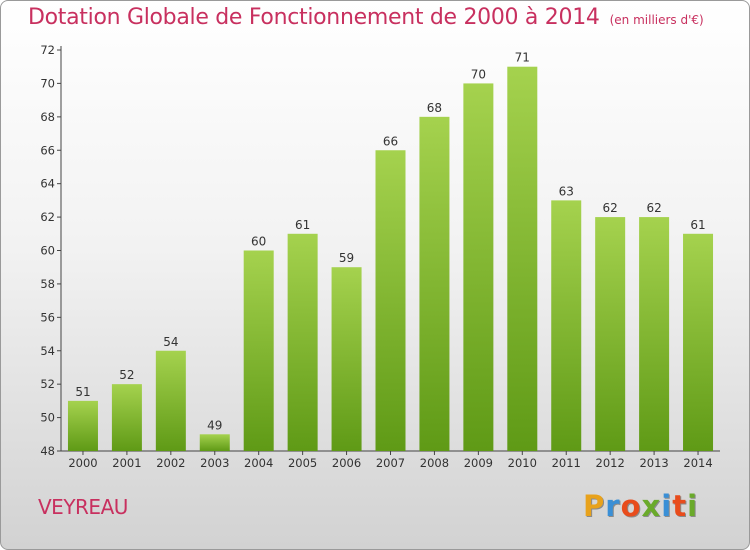  What do you see at coordinates (47, 351) in the screenshot?
I see `y-tick-label: 54` at bounding box center [47, 351].